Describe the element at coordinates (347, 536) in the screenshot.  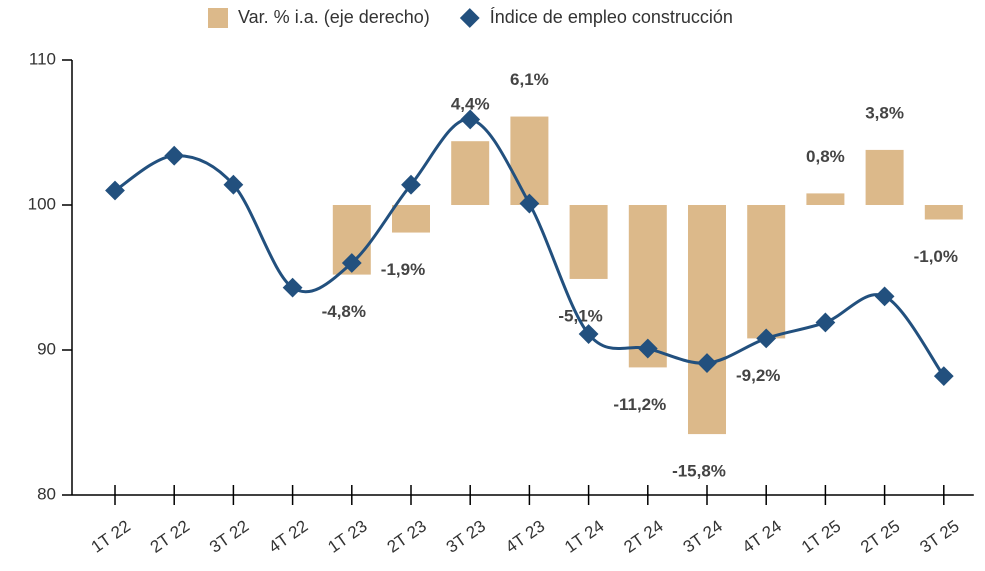
I see `x-tick-label: 1T 23` at that location.